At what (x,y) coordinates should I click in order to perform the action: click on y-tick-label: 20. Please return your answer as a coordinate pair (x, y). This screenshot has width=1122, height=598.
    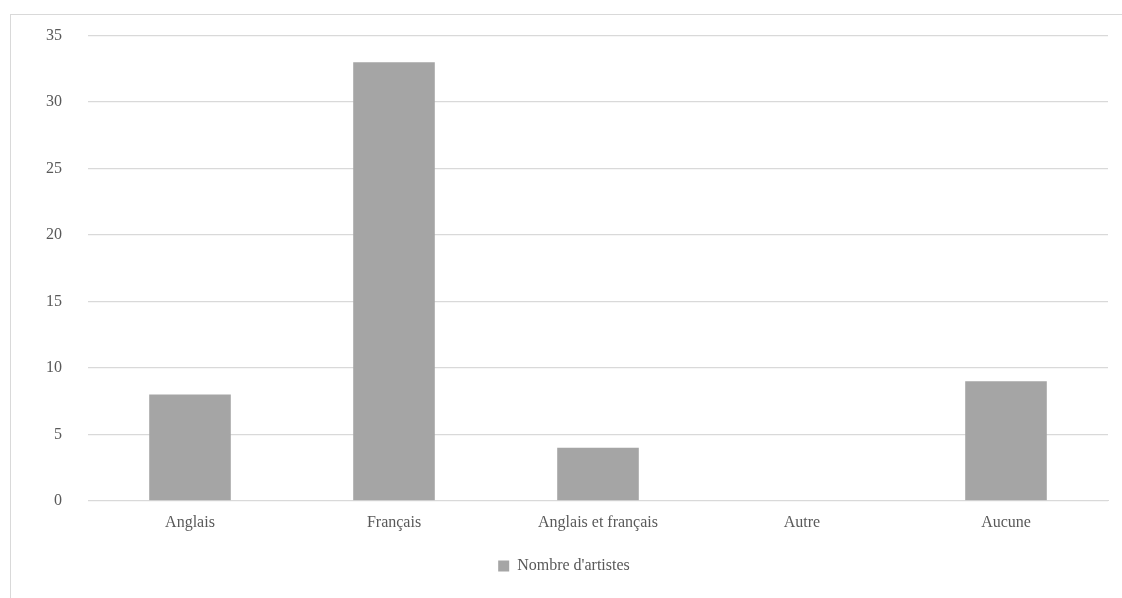
    Looking at the image, I should click on (54, 234).